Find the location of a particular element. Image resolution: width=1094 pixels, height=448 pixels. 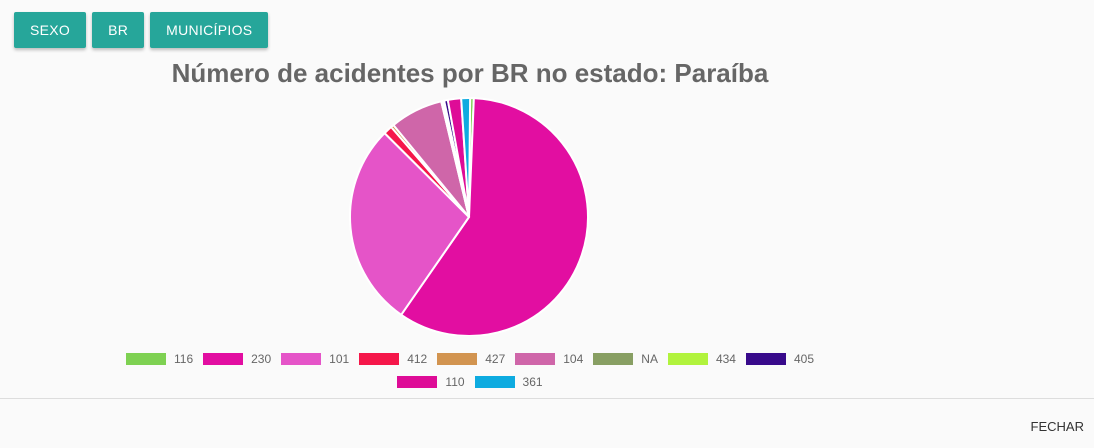

legend-item-na: NA is located at coordinates (625, 359).